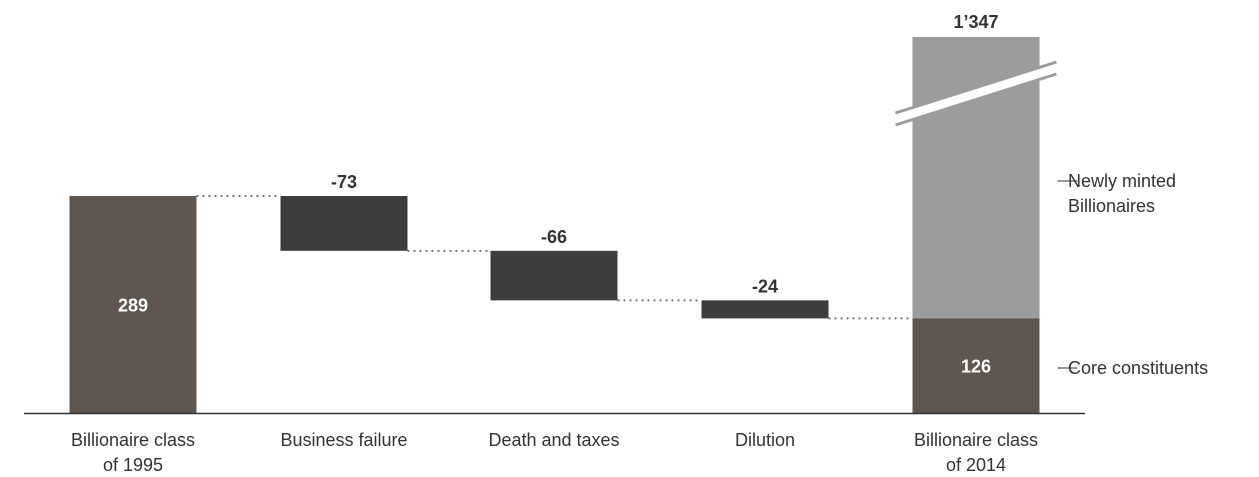 The image size is (1259, 477). I want to click on bar-label-2014-total: 1’347, so click(975, 22).